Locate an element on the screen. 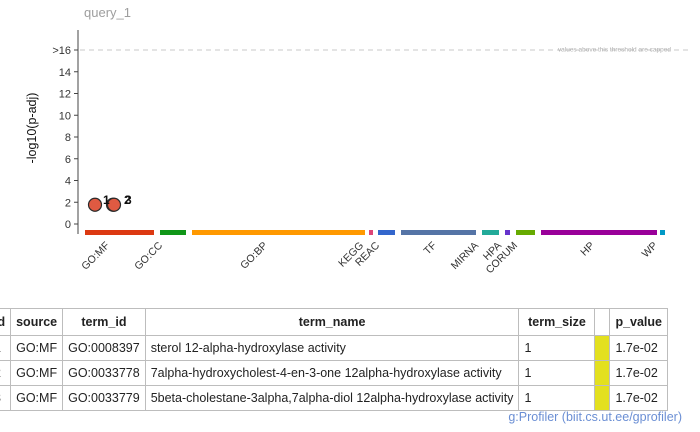 This screenshot has width=700, height=432. gprofiler-credit-link: g:Profiler (biit.cs.ut.ee/gprofiler) is located at coordinates (595, 417).